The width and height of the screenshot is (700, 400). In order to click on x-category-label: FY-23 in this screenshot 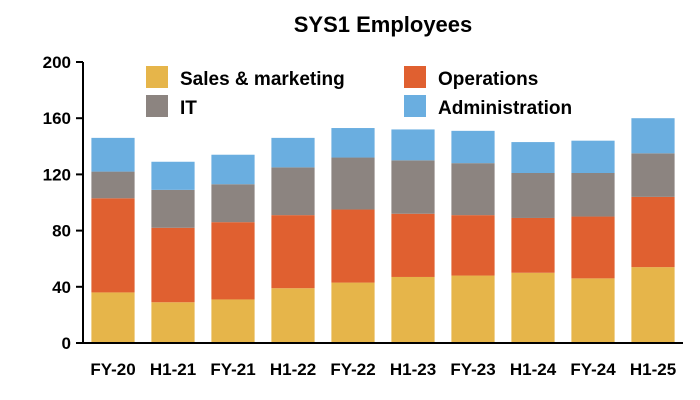, I will do `click(472, 369)`.